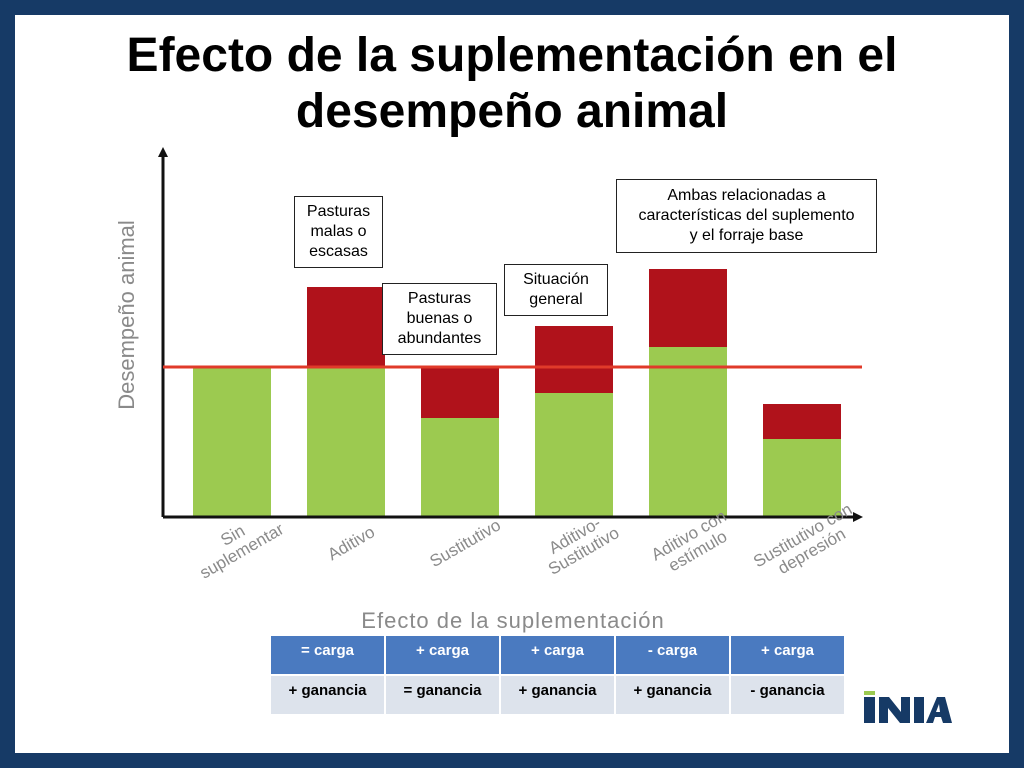 Image resolution: width=1024 pixels, height=768 pixels. Describe the element at coordinates (512, 55) in the screenshot. I see `title-line-1: Efecto de la suplementación en el` at that location.